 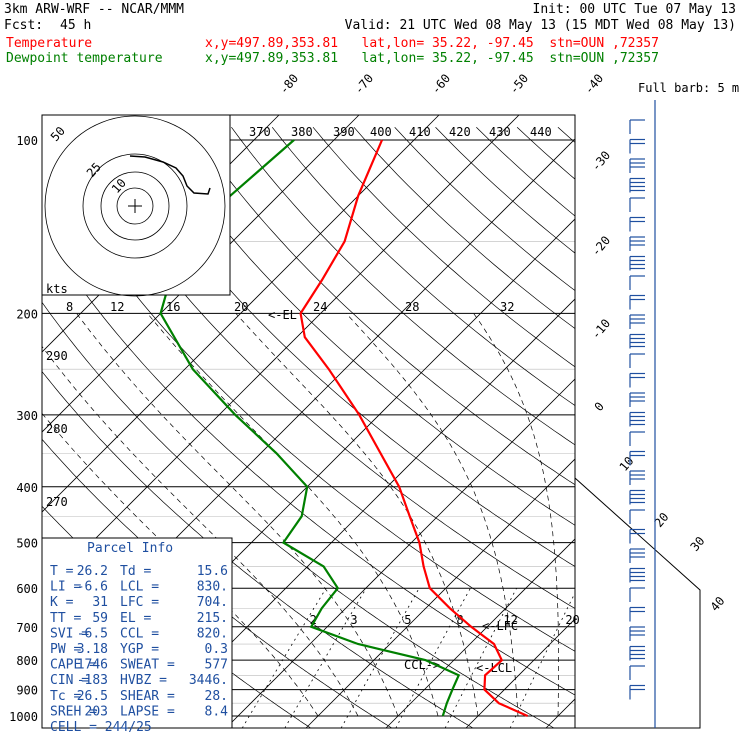 What do you see at coordinates (62, 571) in the screenshot?
I see `parcel-row-key: T =` at bounding box center [62, 571].